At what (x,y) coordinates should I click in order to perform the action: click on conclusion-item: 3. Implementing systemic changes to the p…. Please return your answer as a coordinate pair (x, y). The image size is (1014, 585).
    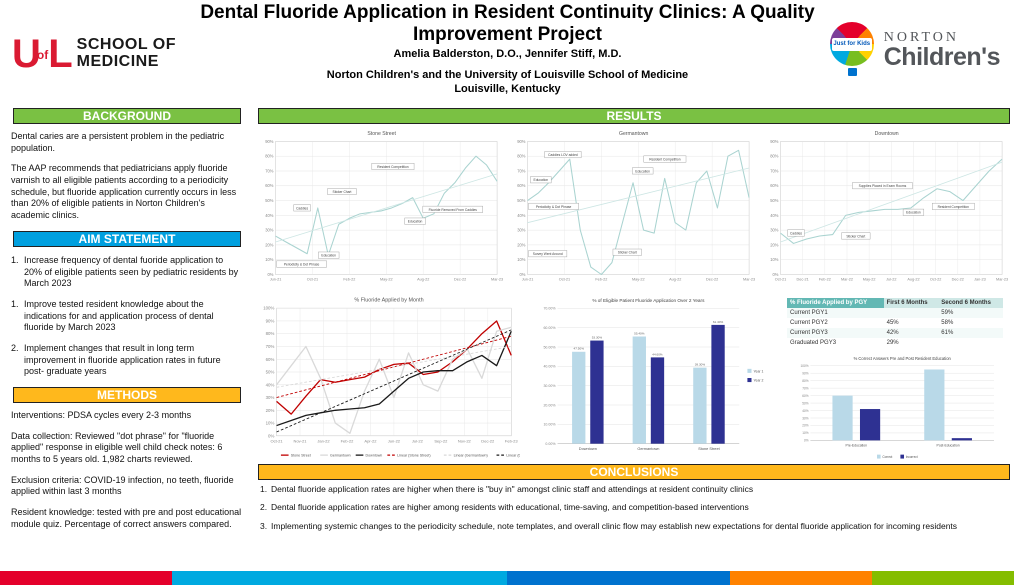
    Looking at the image, I should click on (609, 525).